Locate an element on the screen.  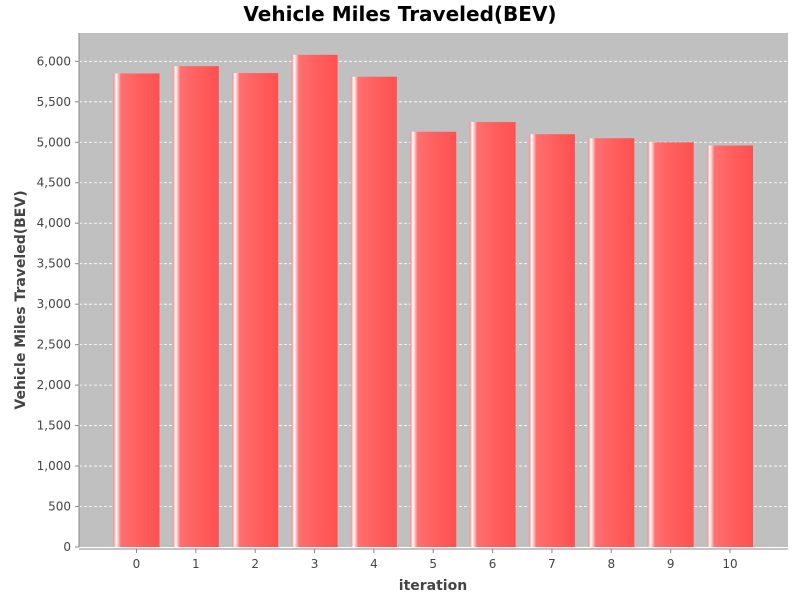
y-tick-label: 0 is located at coordinates (67, 547).